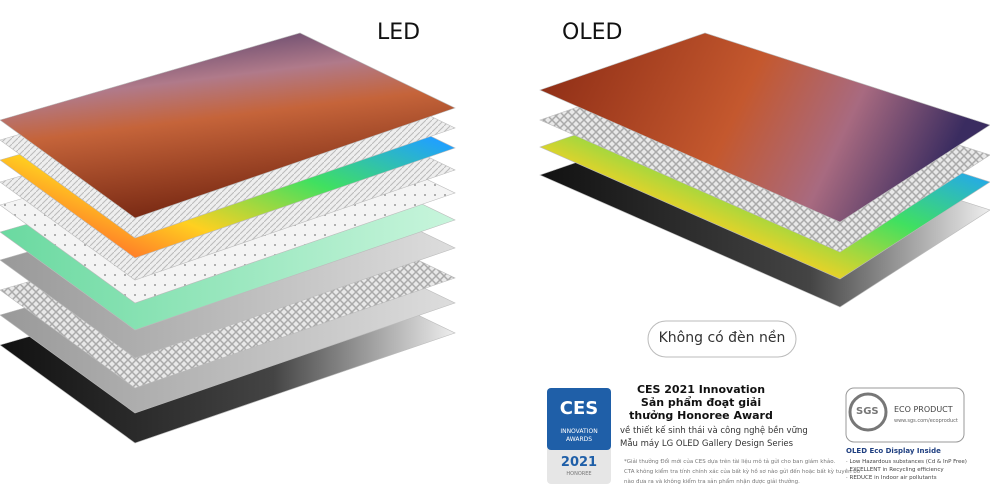 This screenshot has height=501, width=990. What do you see at coordinates (579, 431) in the screenshot?
I see `badge-text: INNOVATION` at bounding box center [579, 431].